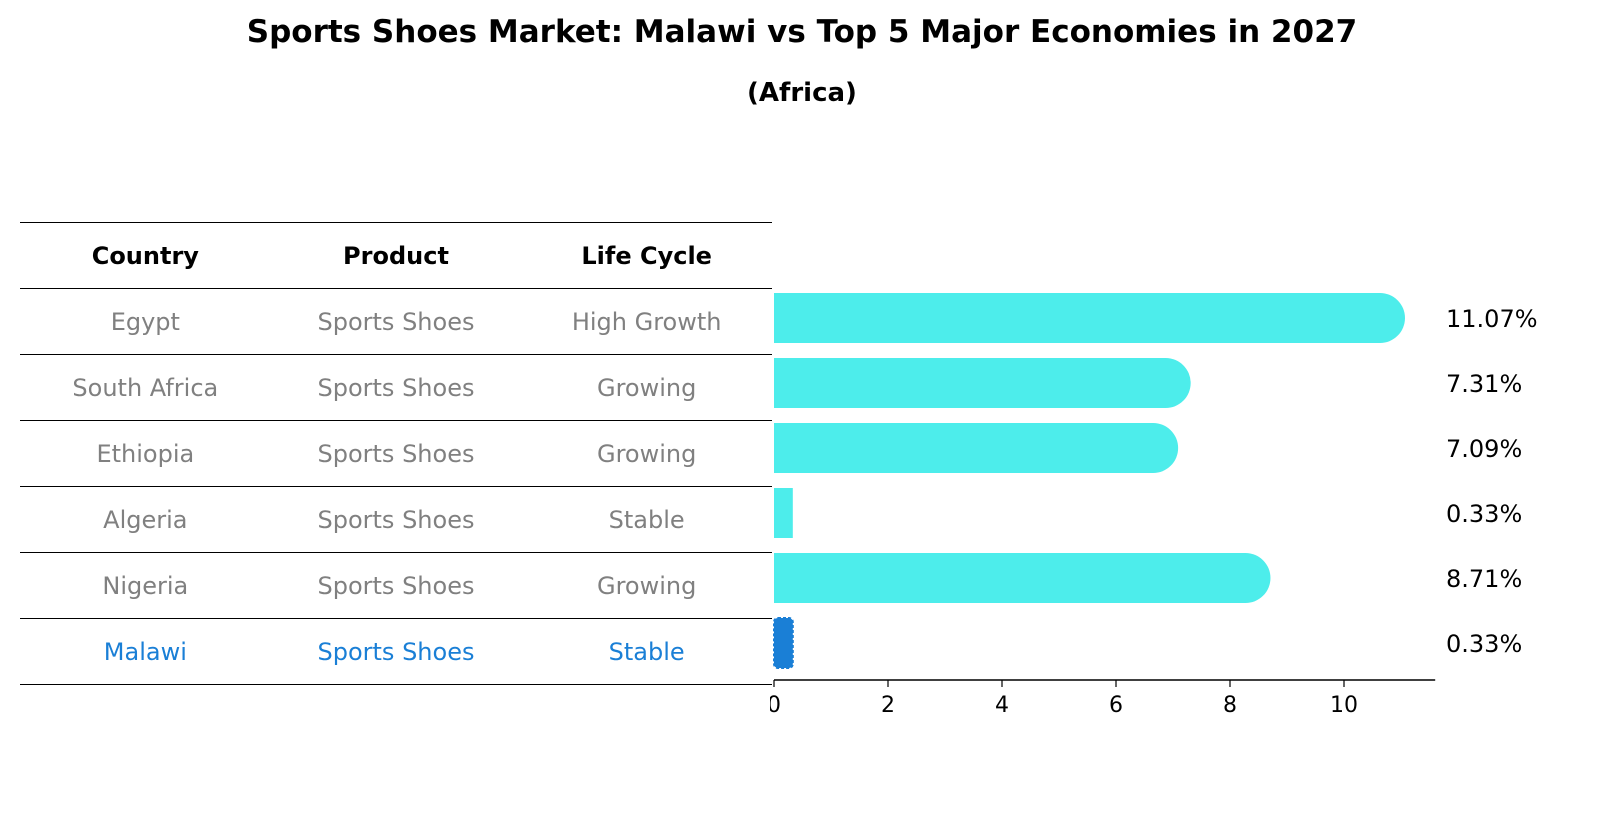 The width and height of the screenshot is (1604, 823). Describe the element at coordinates (783, 513) in the screenshot. I see `bar-algeria` at that location.